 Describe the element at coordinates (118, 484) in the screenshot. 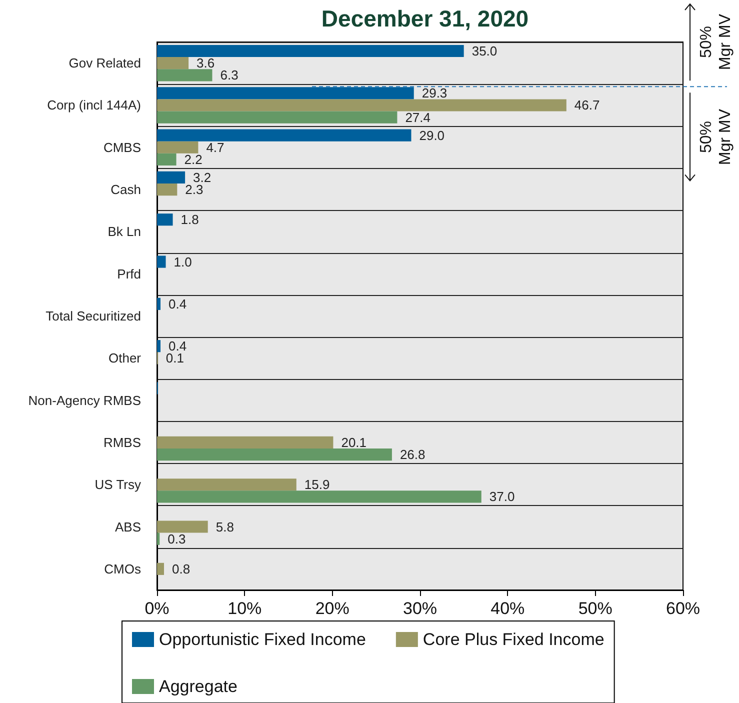

I see `y-tick-label: US Trsy` at that location.